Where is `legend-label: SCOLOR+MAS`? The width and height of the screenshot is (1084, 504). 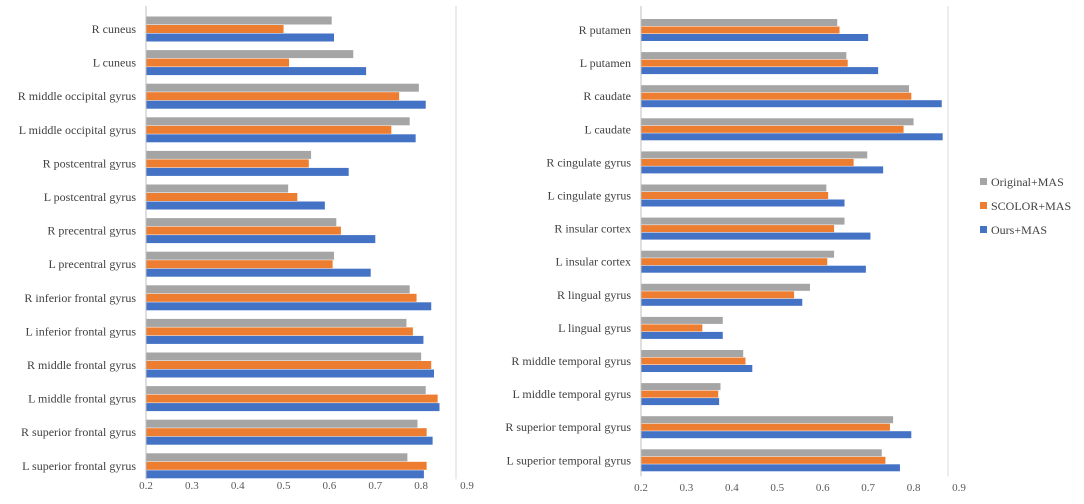
legend-label: SCOLOR+MAS is located at coordinates (1031, 206).